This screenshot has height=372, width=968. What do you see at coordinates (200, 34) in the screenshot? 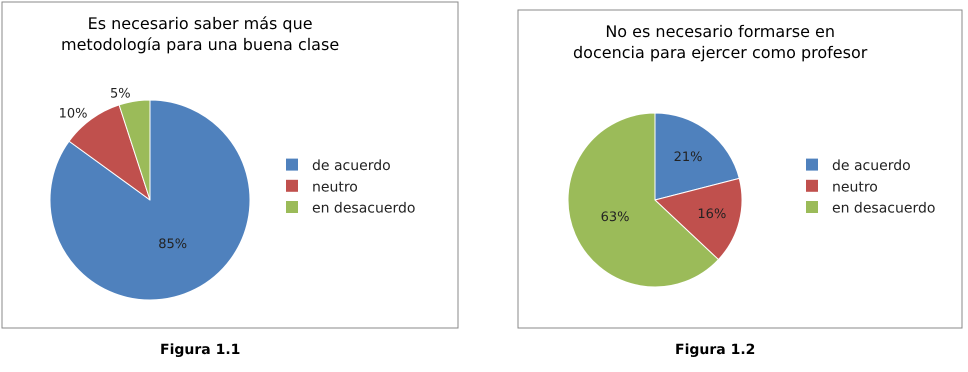
I see `chart-title: Es necesario saber más que metodología para una buena clase` at bounding box center [200, 34].